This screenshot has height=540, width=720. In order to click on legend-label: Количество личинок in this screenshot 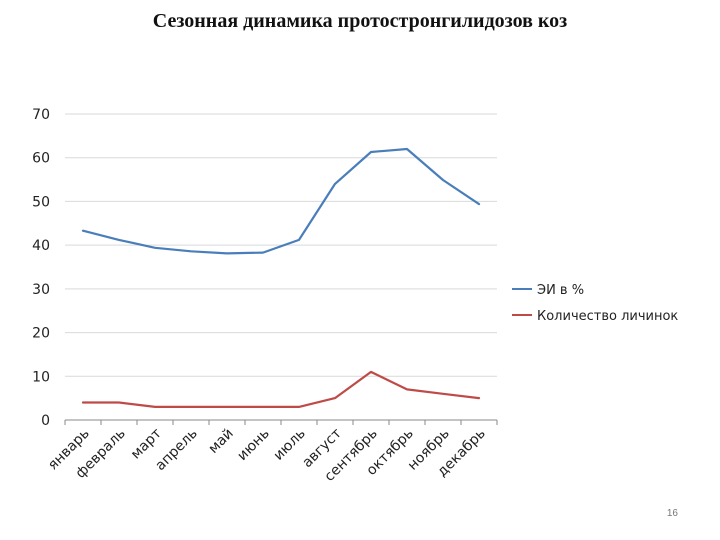, I will do `click(607, 316)`.